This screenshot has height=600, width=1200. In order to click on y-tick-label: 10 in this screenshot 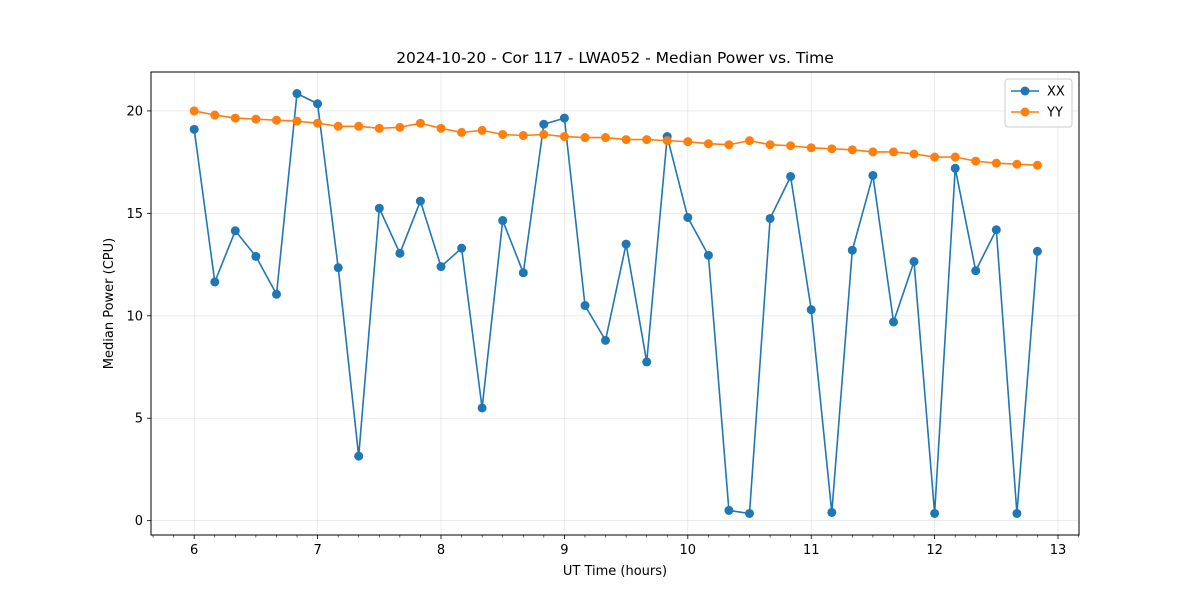, I will do `click(134, 316)`.